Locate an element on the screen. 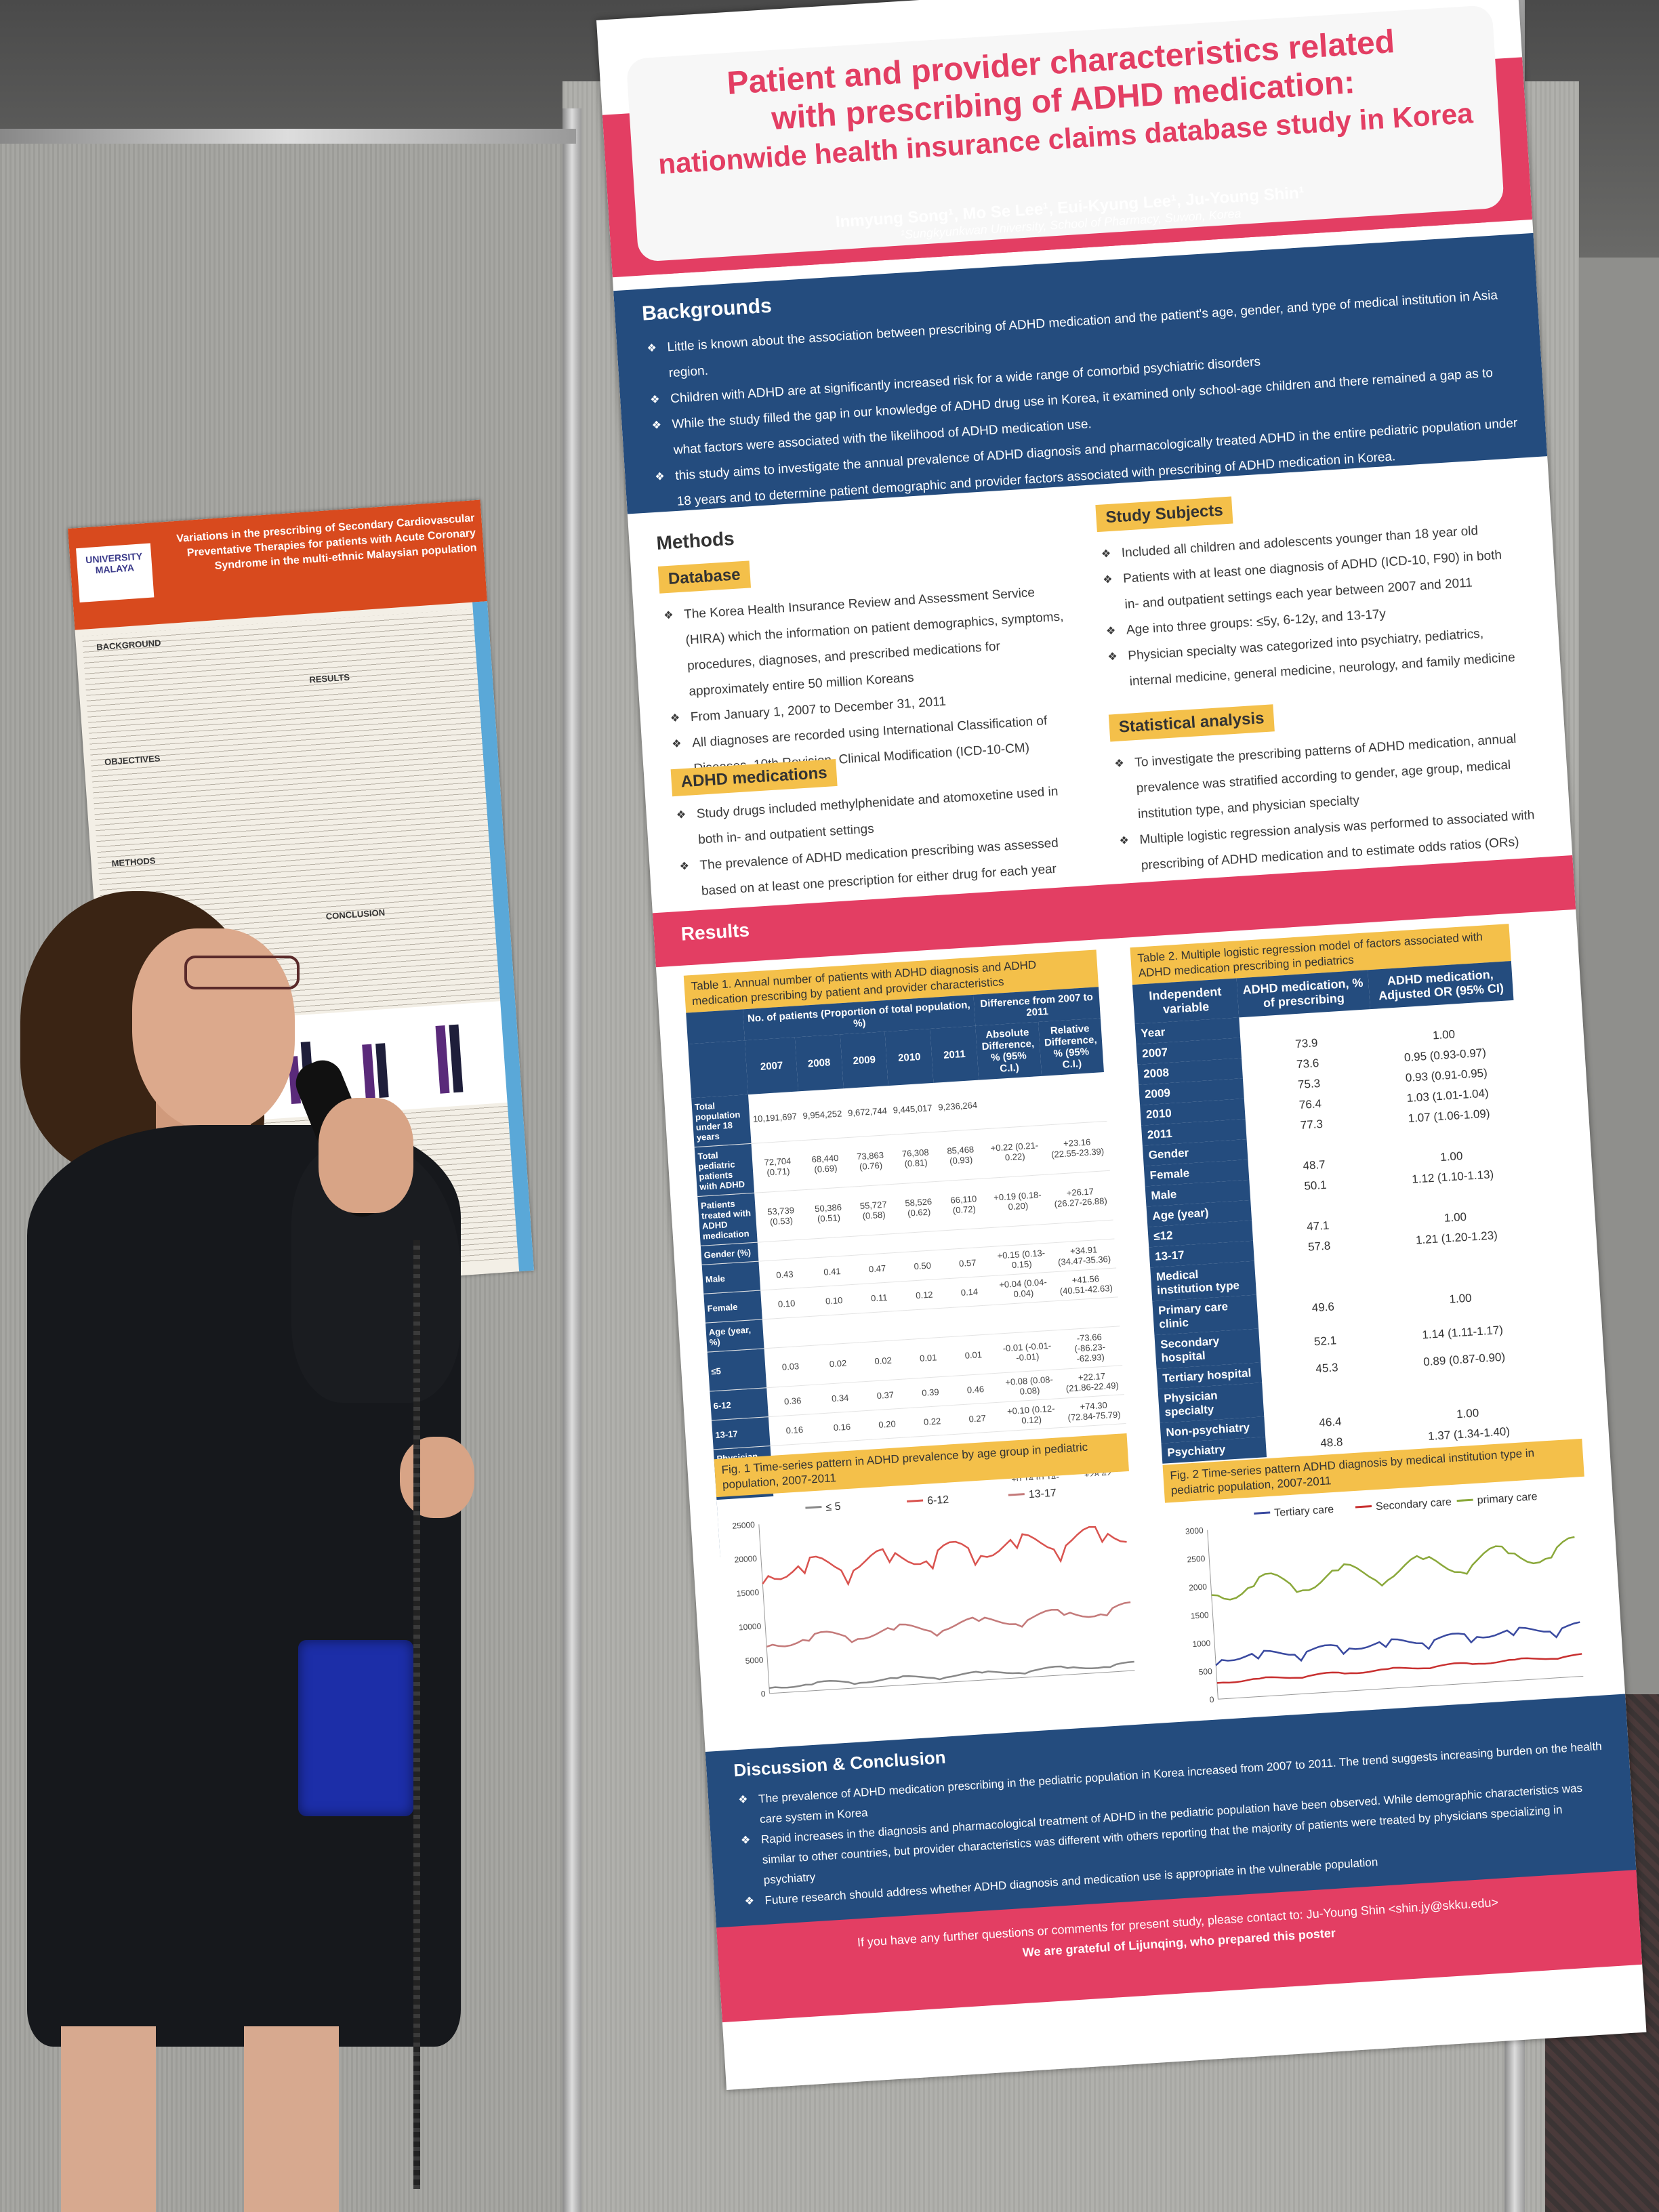 The width and height of the screenshot is (1659, 2212). table-cell: 68,440 (0.69) is located at coordinates (826, 1163).